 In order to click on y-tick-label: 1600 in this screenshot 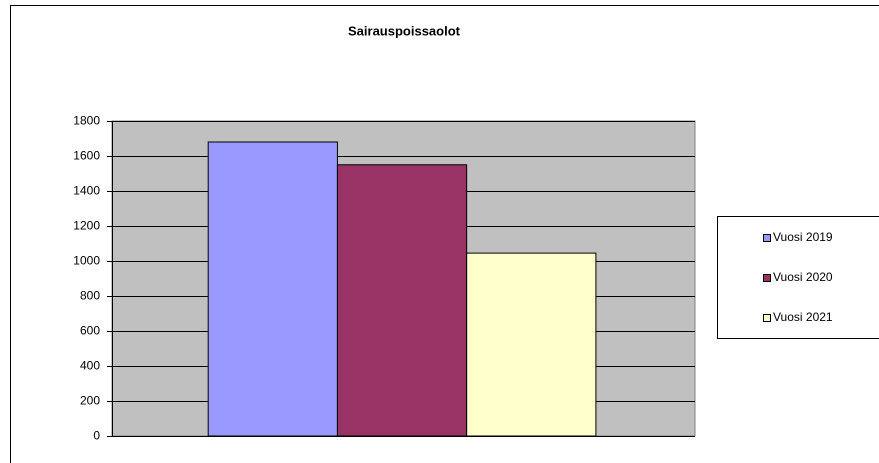, I will do `click(86, 156)`.